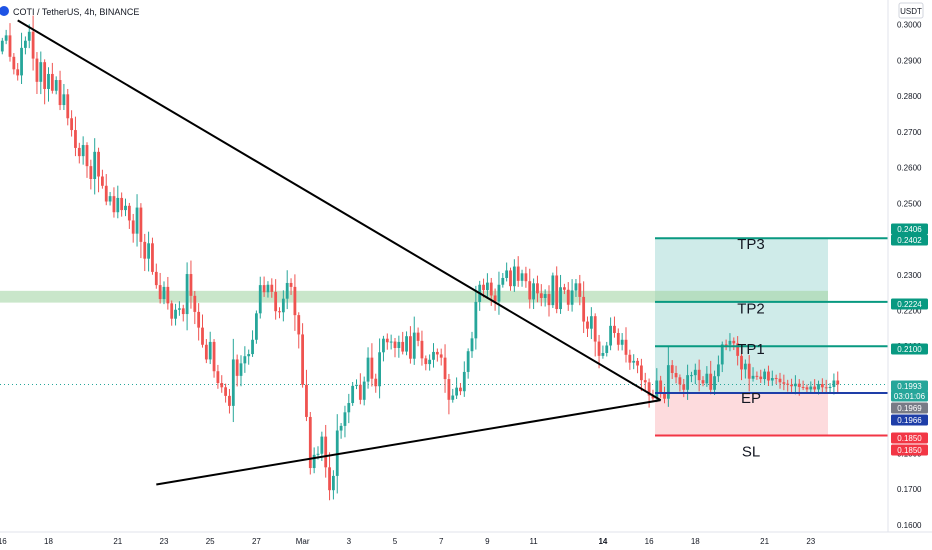 The image size is (932, 550). I want to click on tag-tp3: 0.2402, so click(909, 240).